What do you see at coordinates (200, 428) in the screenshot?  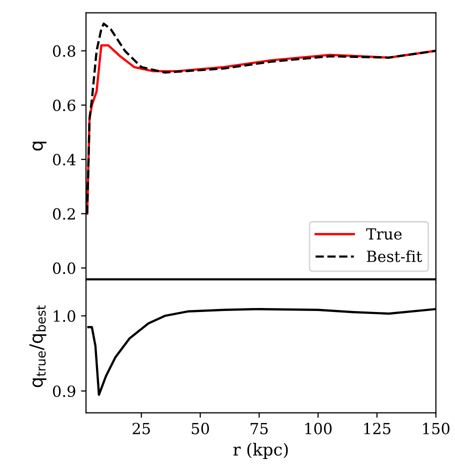 I see `x-tick-label: 50` at bounding box center [200, 428].